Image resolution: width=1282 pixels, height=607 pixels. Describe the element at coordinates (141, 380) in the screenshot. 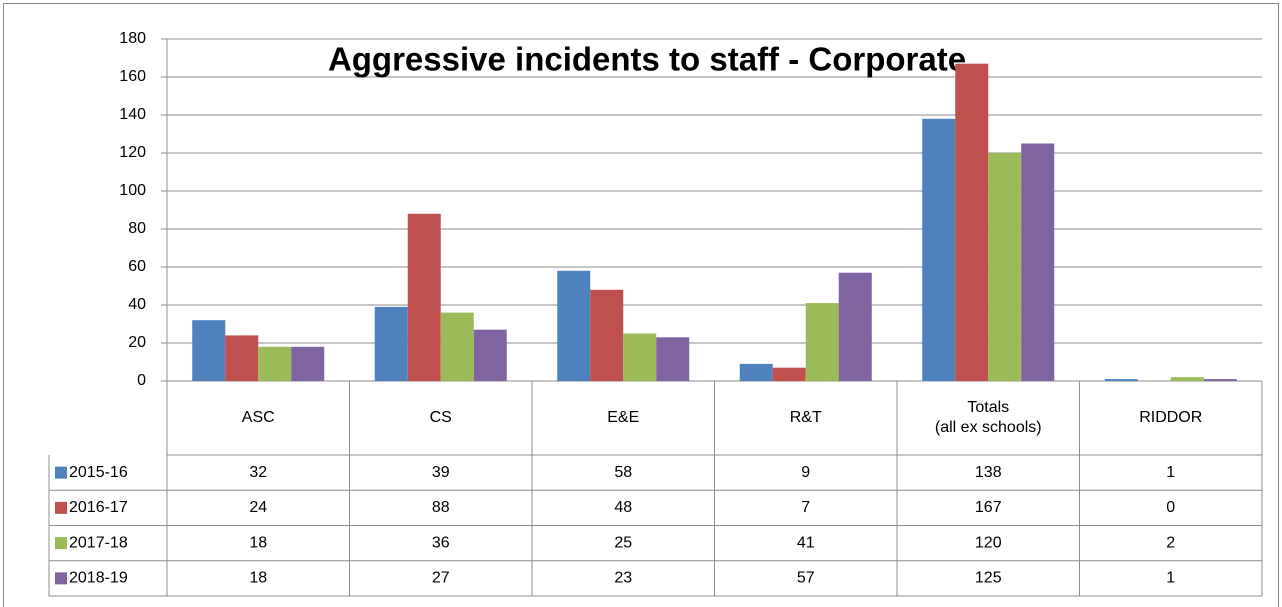

I see `y-tick-label: 0` at that location.